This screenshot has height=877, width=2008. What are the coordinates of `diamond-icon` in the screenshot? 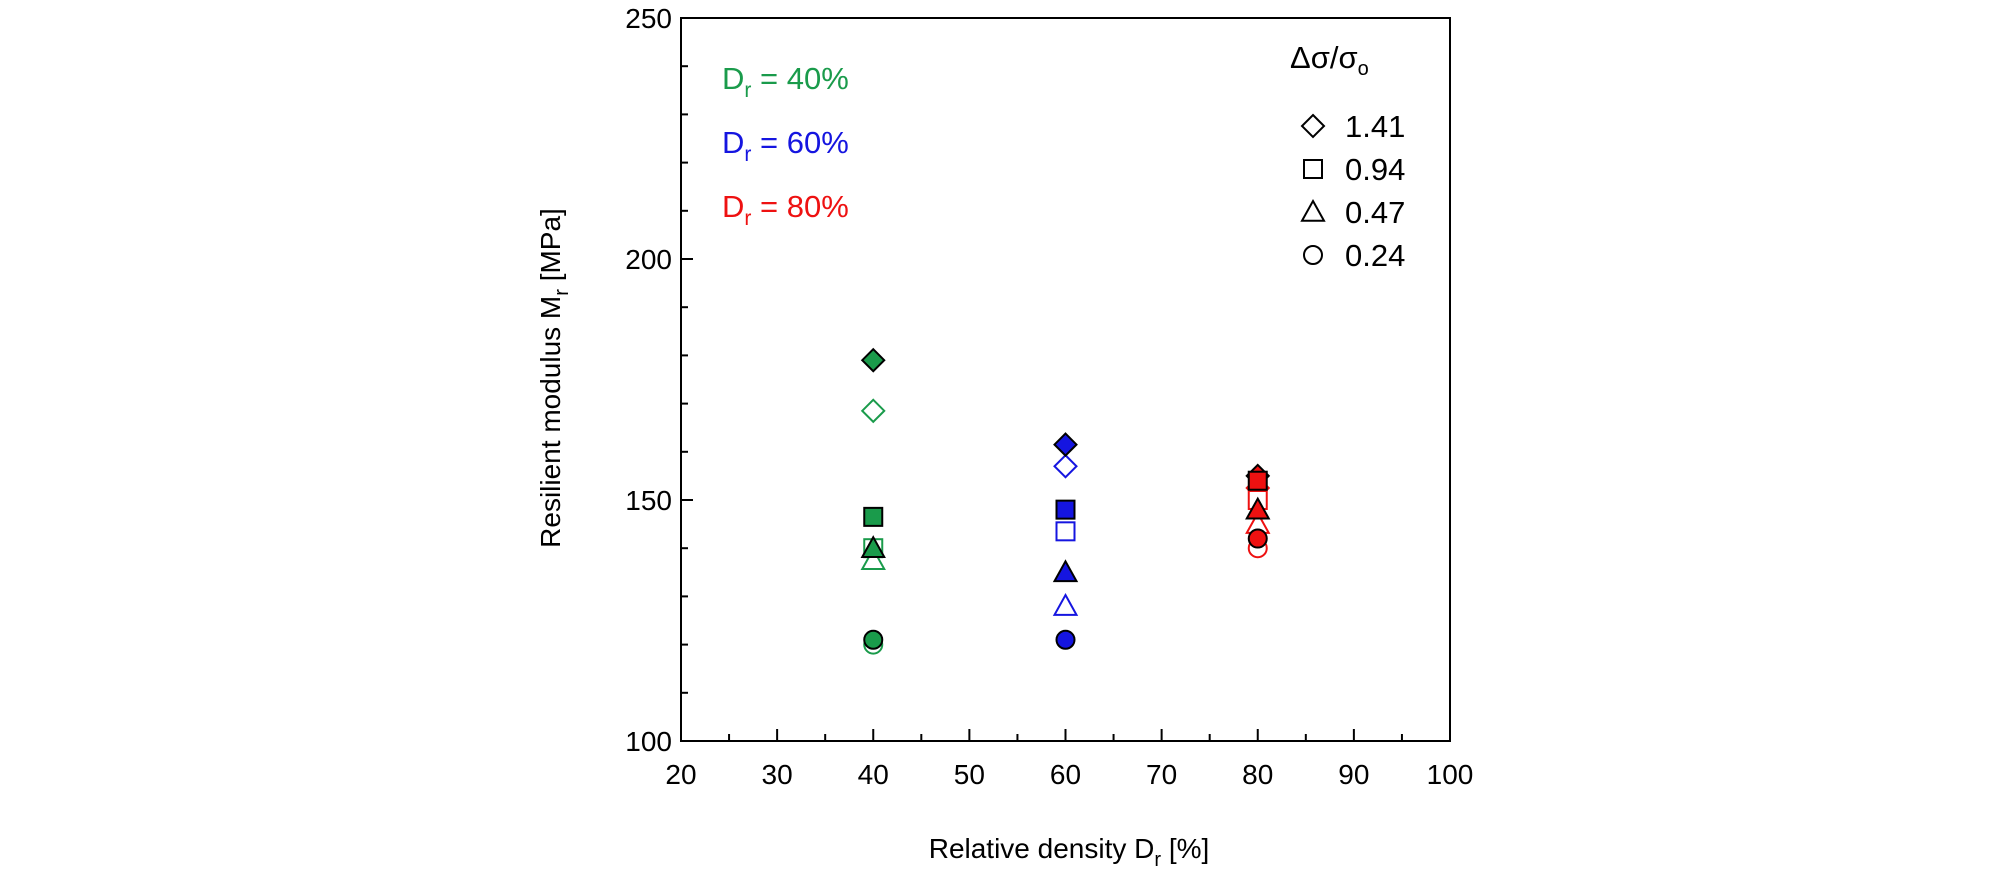 It's located at (1313, 126).